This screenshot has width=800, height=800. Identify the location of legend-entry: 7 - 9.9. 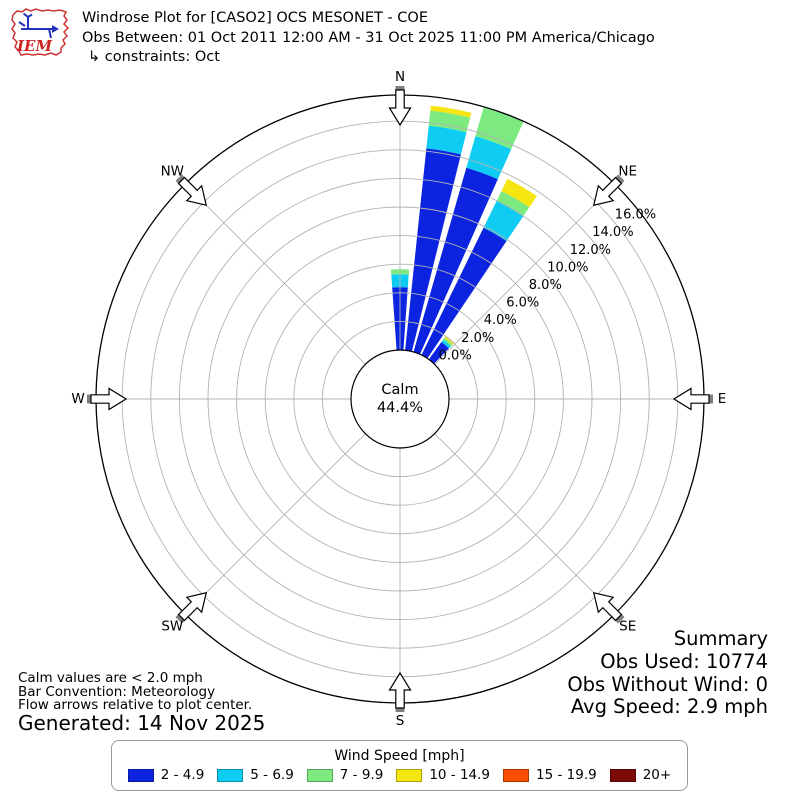
(345, 775).